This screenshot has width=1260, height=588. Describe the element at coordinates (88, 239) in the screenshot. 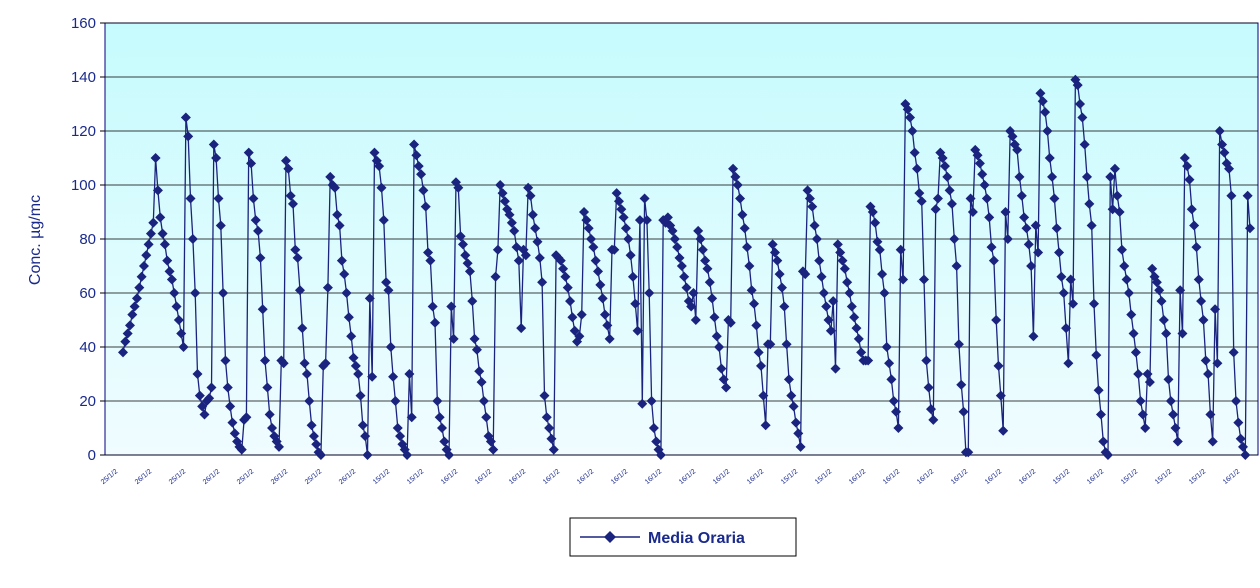

I see `y-axis-ticks: 0 20 40 60 80 100 120 140 160` at that location.